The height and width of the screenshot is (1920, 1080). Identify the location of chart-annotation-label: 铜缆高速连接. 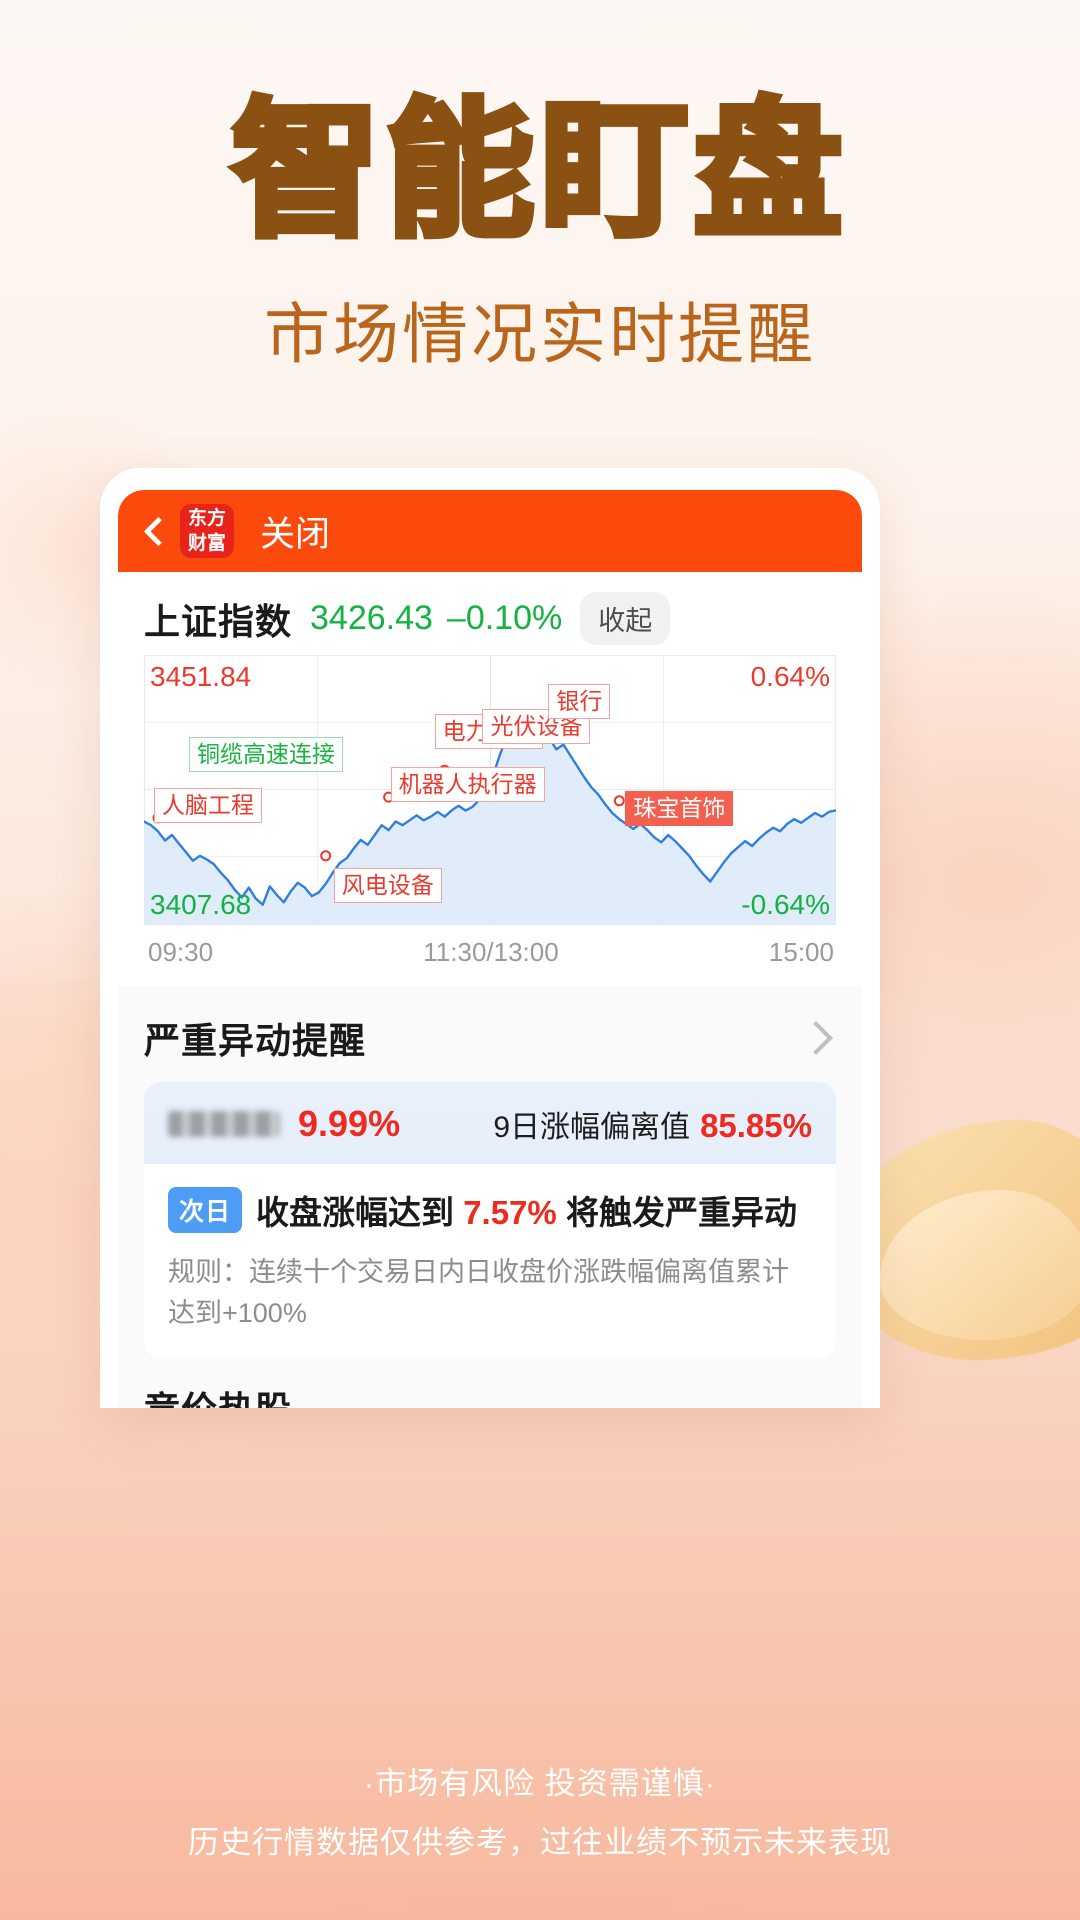
(265, 754).